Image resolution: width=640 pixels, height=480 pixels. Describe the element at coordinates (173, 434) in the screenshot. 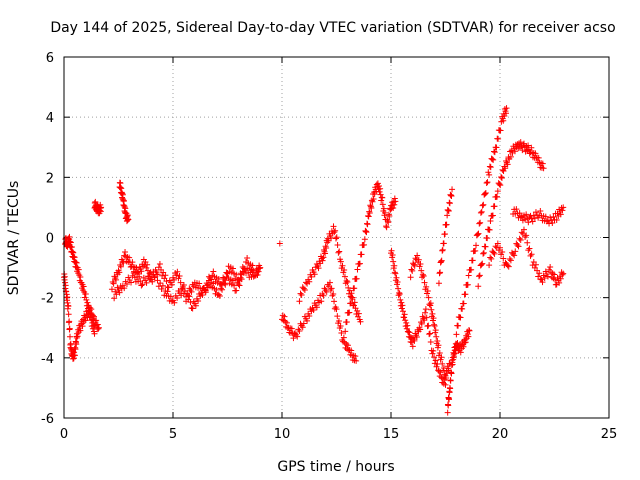

I see `x-tick-label: 5` at that location.